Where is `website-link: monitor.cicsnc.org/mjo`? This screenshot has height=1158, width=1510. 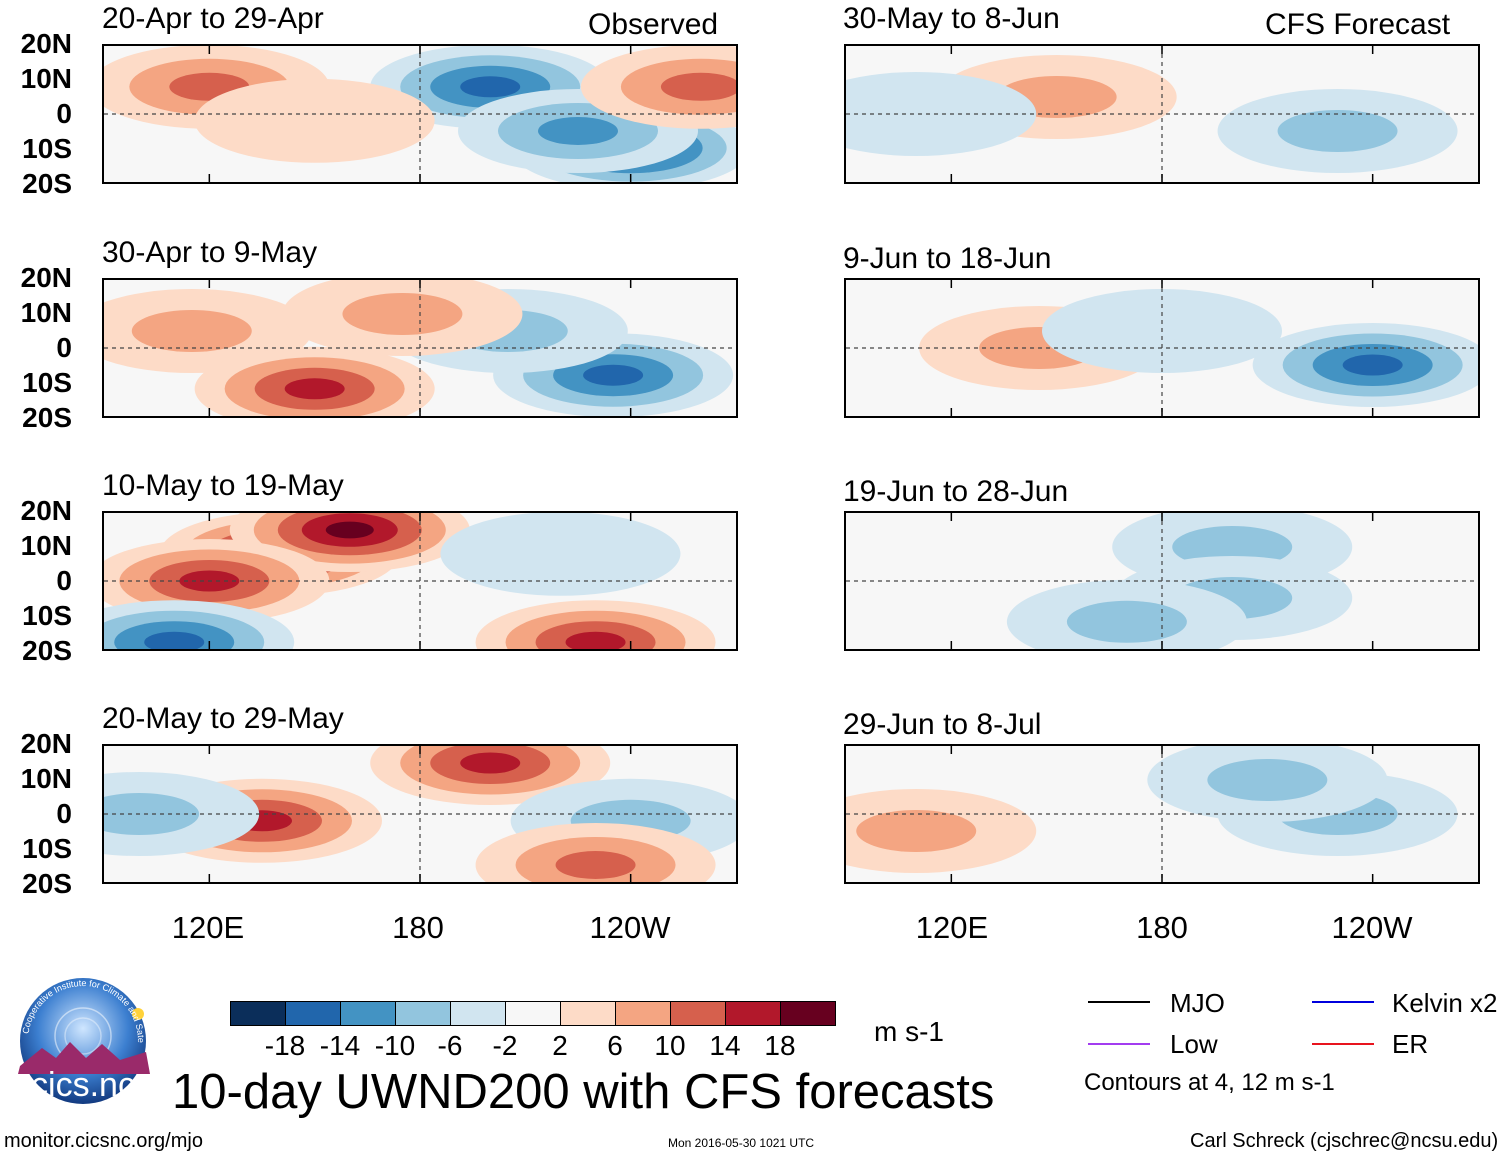 website-link: monitor.cicsnc.org/mjo is located at coordinates (103, 1141).